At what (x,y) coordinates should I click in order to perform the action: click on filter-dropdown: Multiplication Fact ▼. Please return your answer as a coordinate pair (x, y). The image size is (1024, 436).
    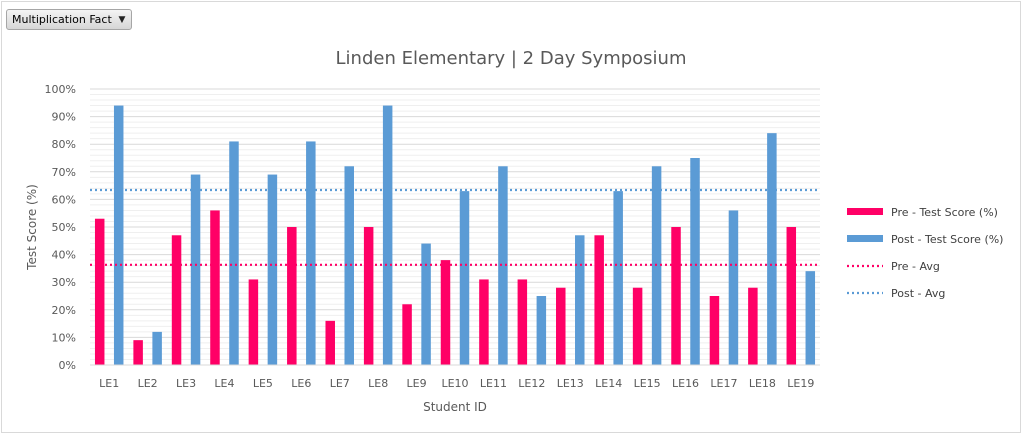
    Looking at the image, I should click on (69, 19).